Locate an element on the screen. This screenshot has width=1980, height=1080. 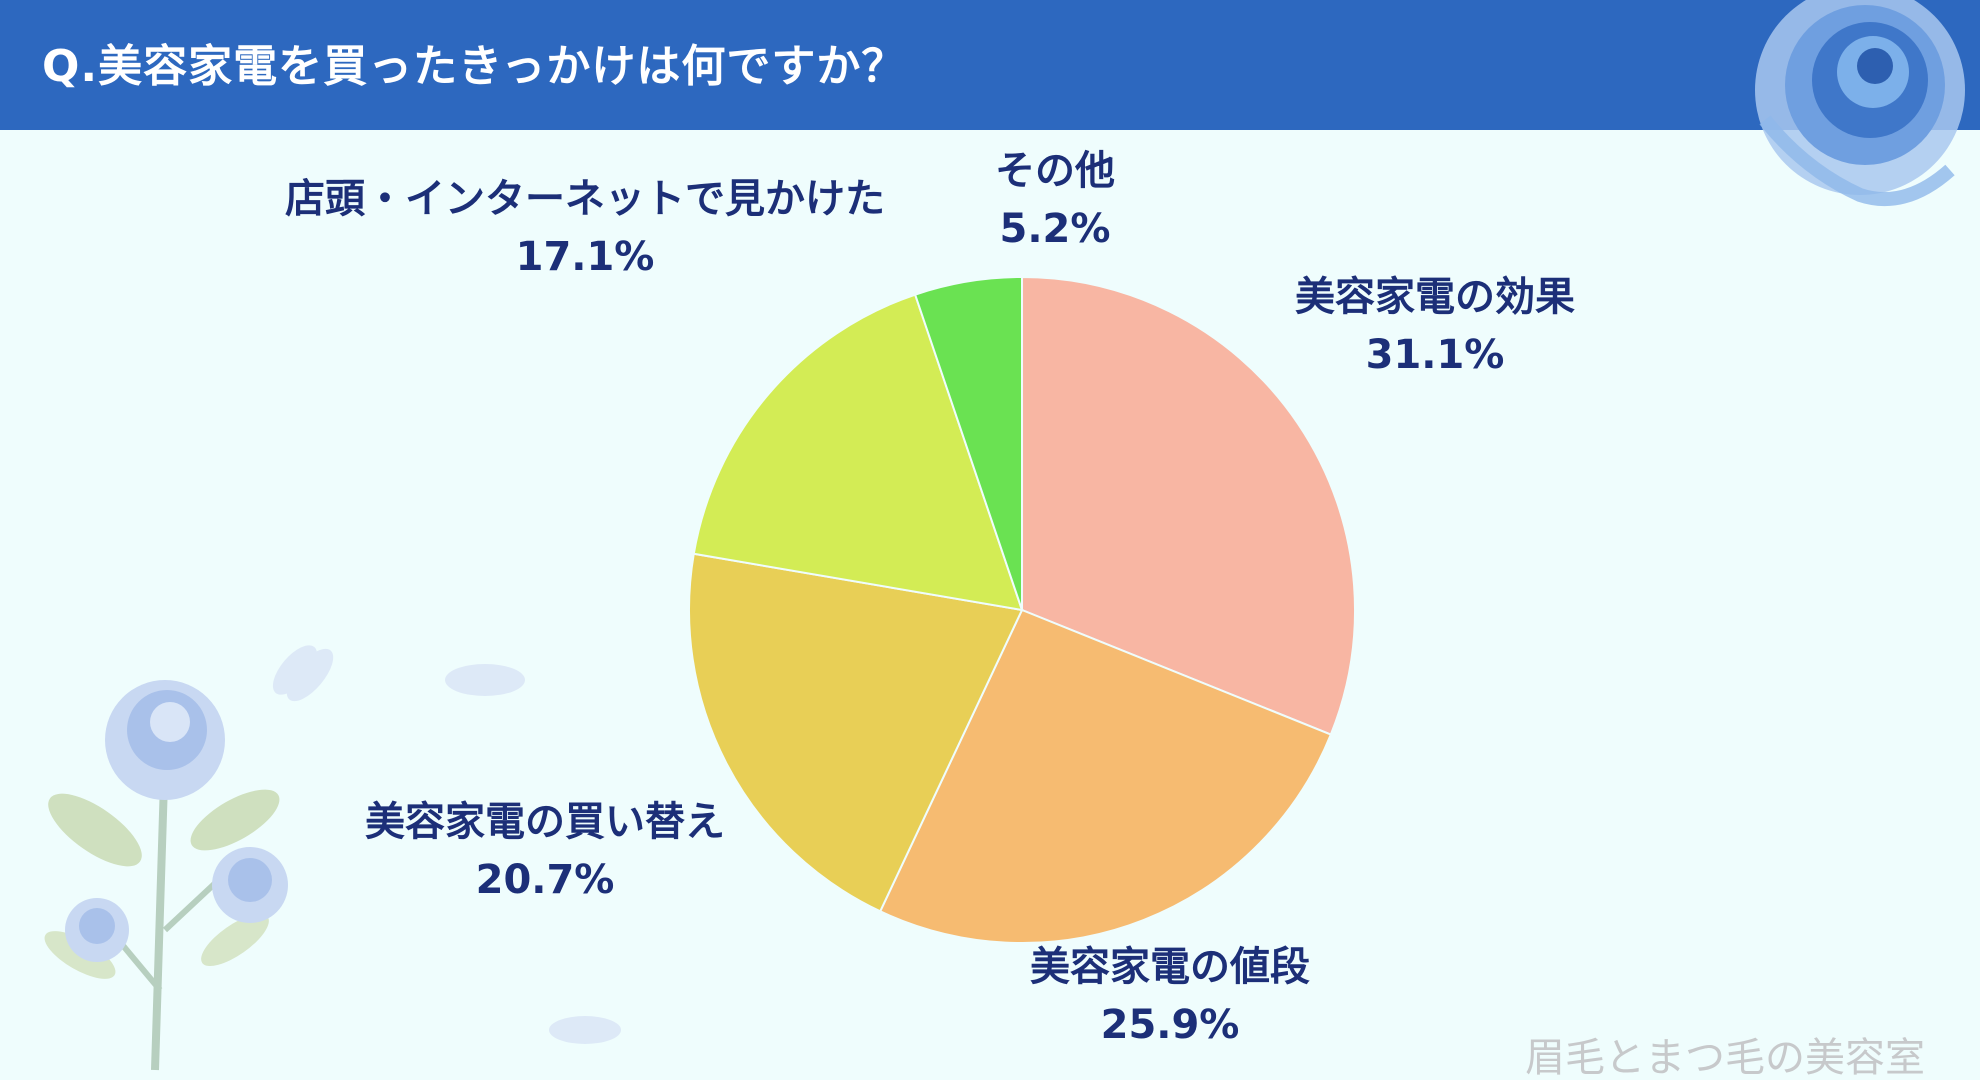
slice-percentage: 20.7% is located at coordinates (545, 880).